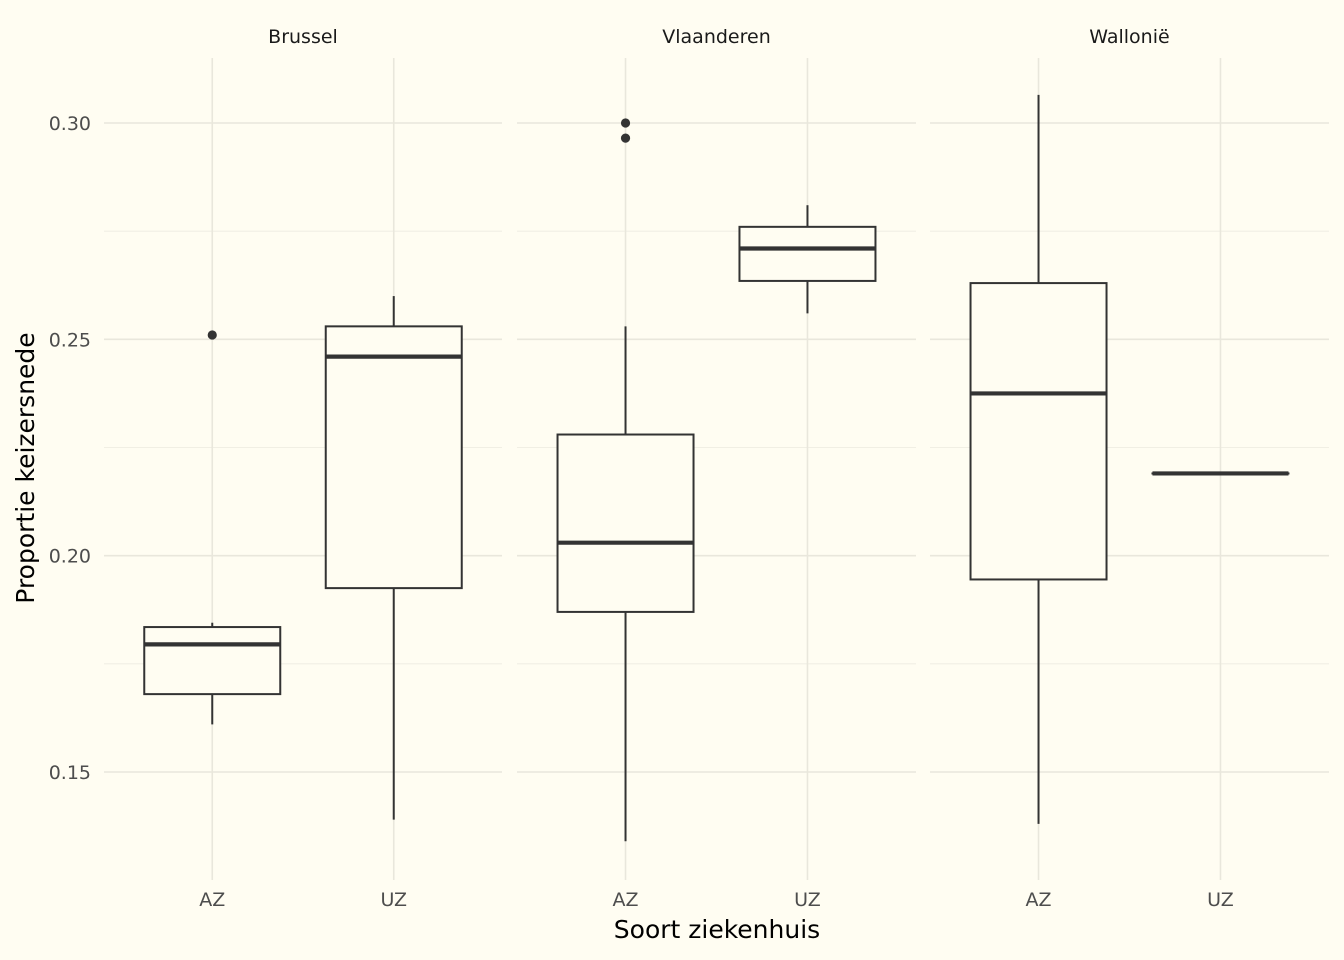  What do you see at coordinates (70, 124) in the screenshot?
I see `y-tick-label: 0.30` at bounding box center [70, 124].